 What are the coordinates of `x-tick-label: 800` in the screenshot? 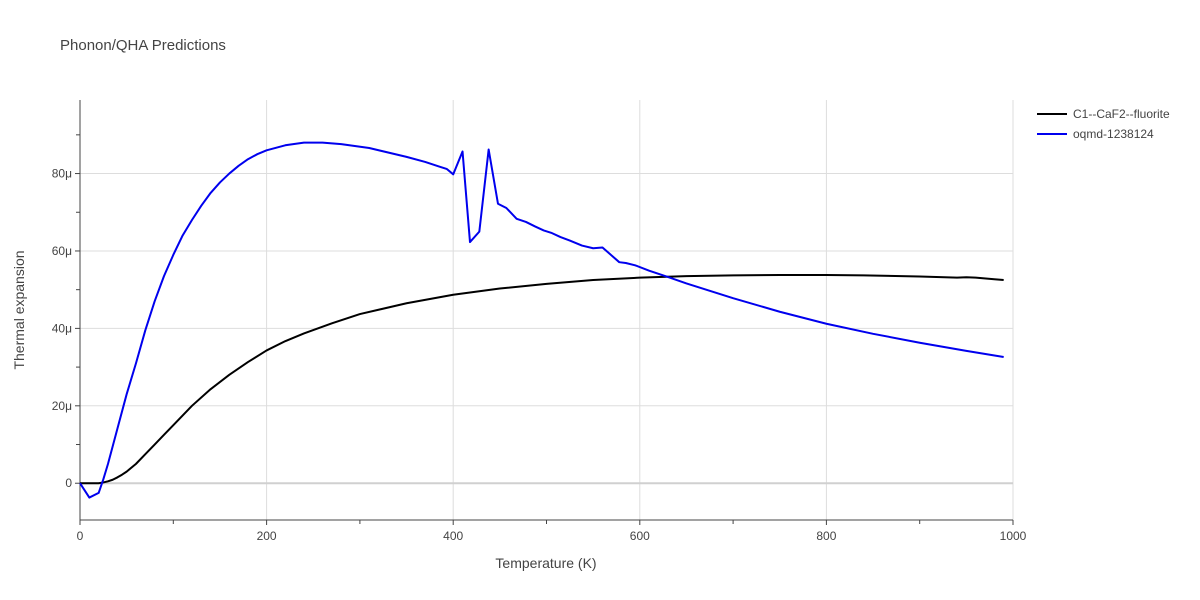 It's located at (826, 536).